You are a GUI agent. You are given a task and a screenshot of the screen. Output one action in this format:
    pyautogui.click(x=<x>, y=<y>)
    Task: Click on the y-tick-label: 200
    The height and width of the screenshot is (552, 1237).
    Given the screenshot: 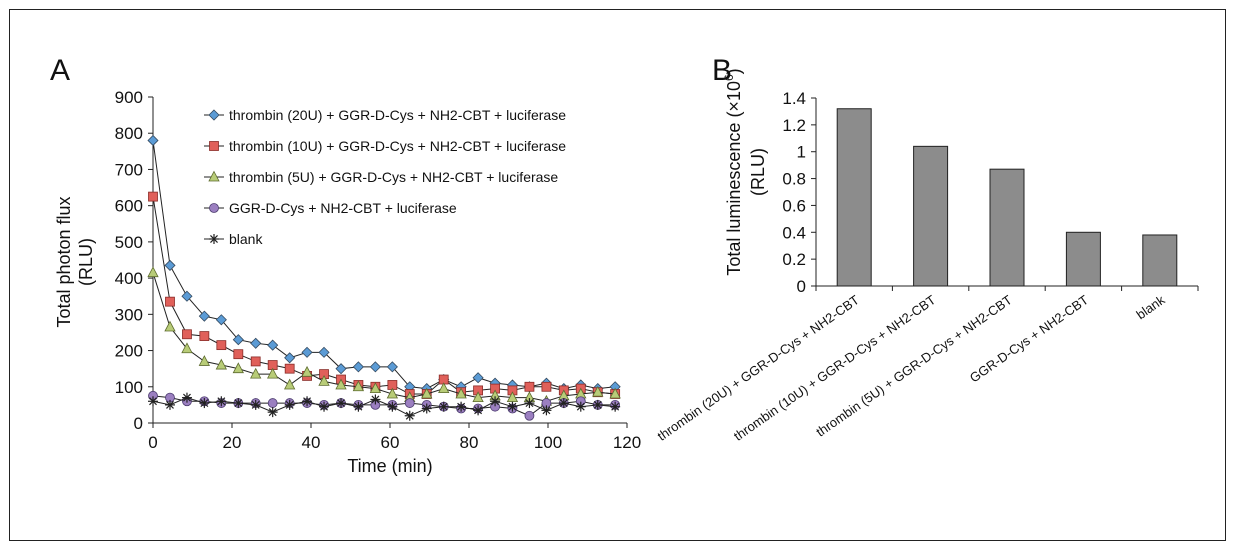 What is the action you would take?
    pyautogui.click(x=129, y=351)
    